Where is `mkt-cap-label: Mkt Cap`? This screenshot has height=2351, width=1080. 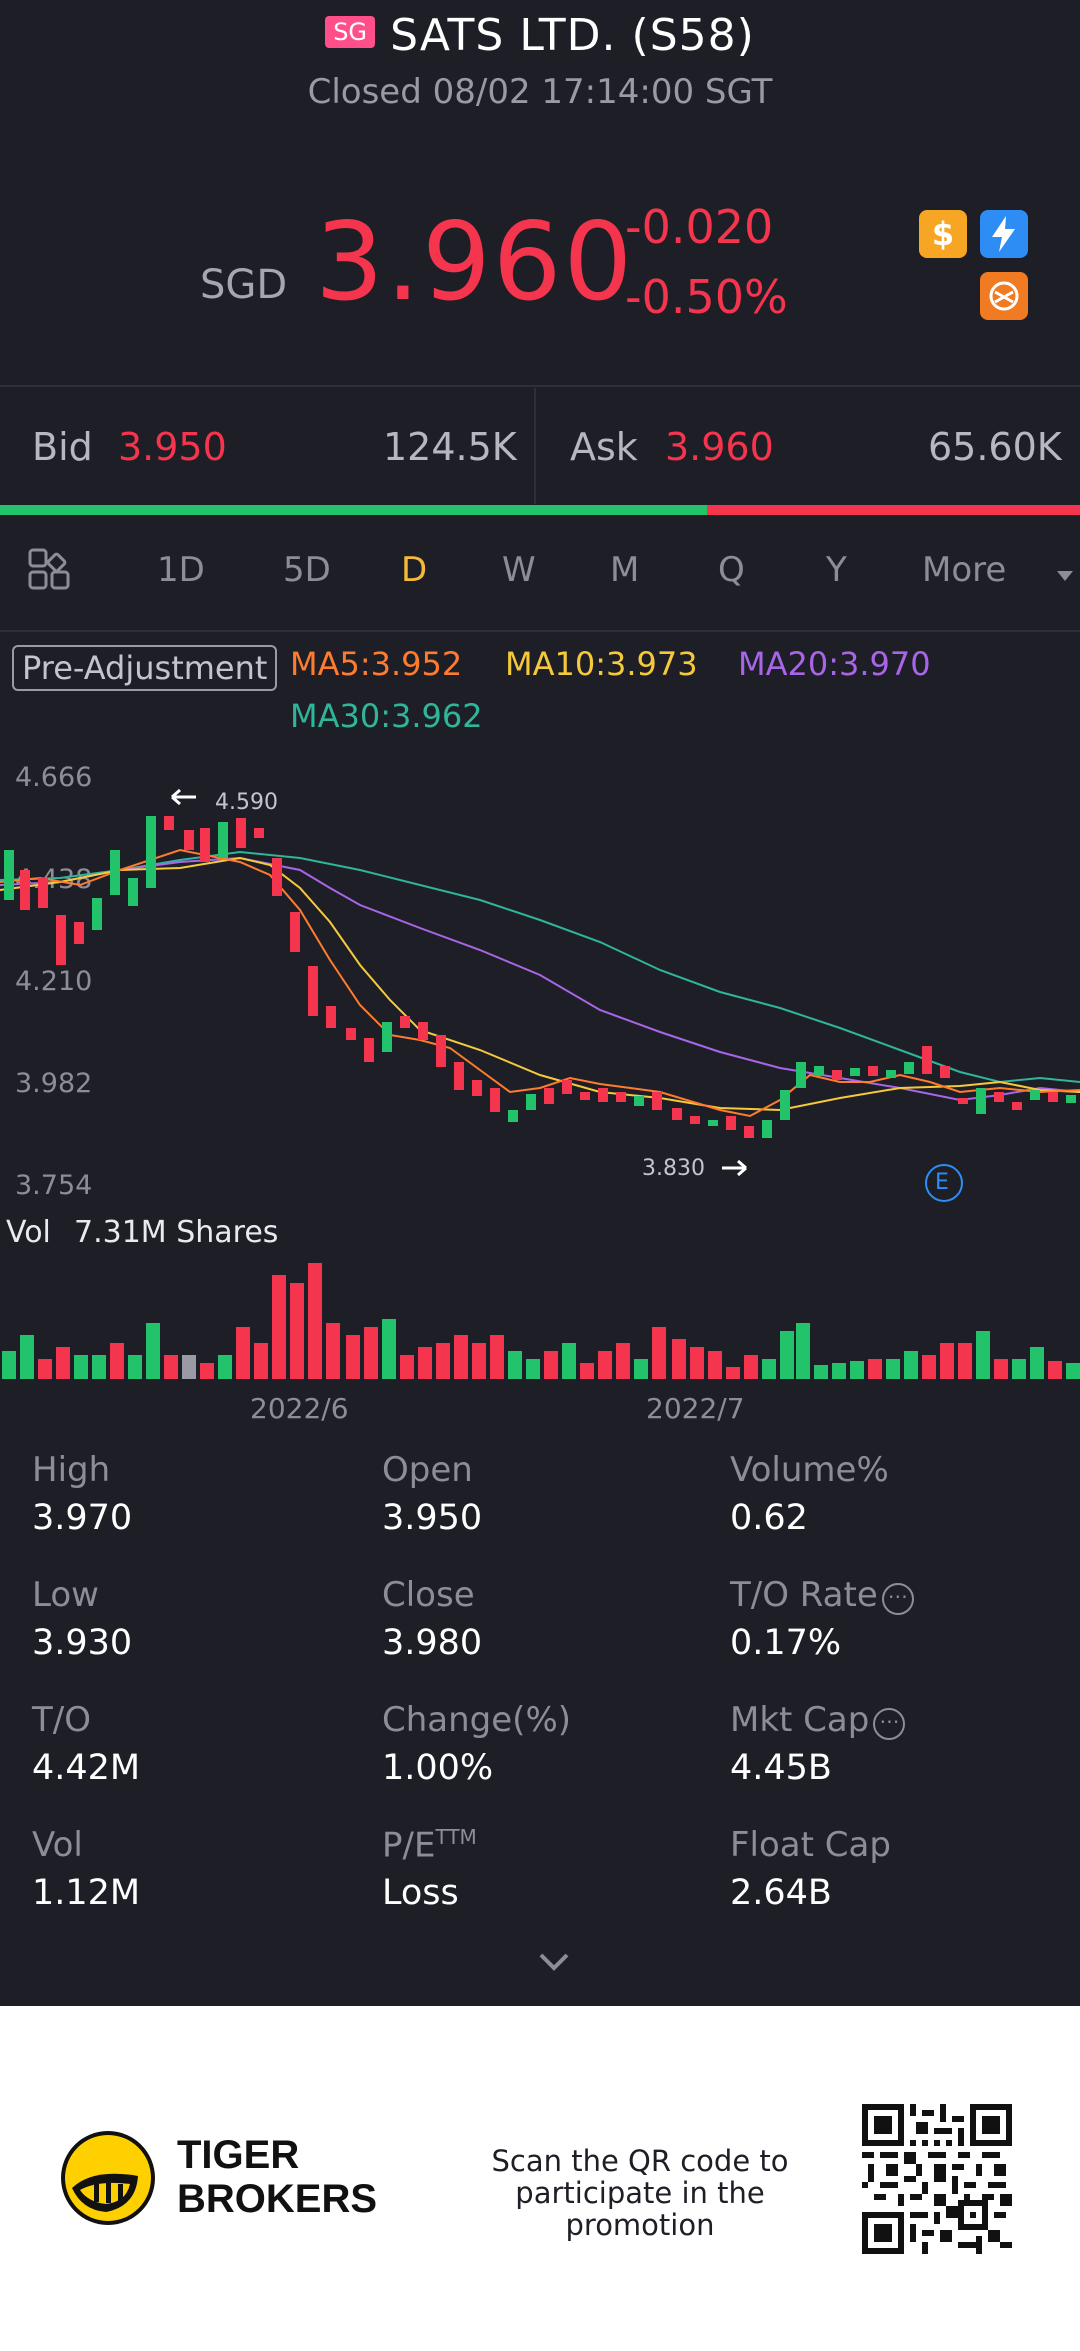
mkt-cap-label: Mkt Cap is located at coordinates (800, 1720).